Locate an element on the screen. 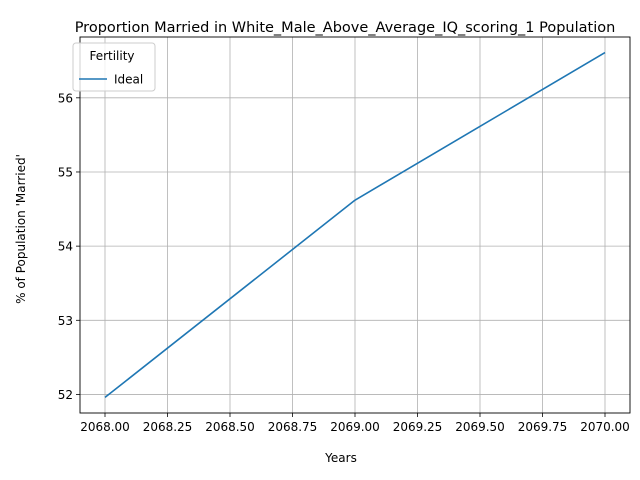  legend-label-ideal: Ideal is located at coordinates (128, 80).